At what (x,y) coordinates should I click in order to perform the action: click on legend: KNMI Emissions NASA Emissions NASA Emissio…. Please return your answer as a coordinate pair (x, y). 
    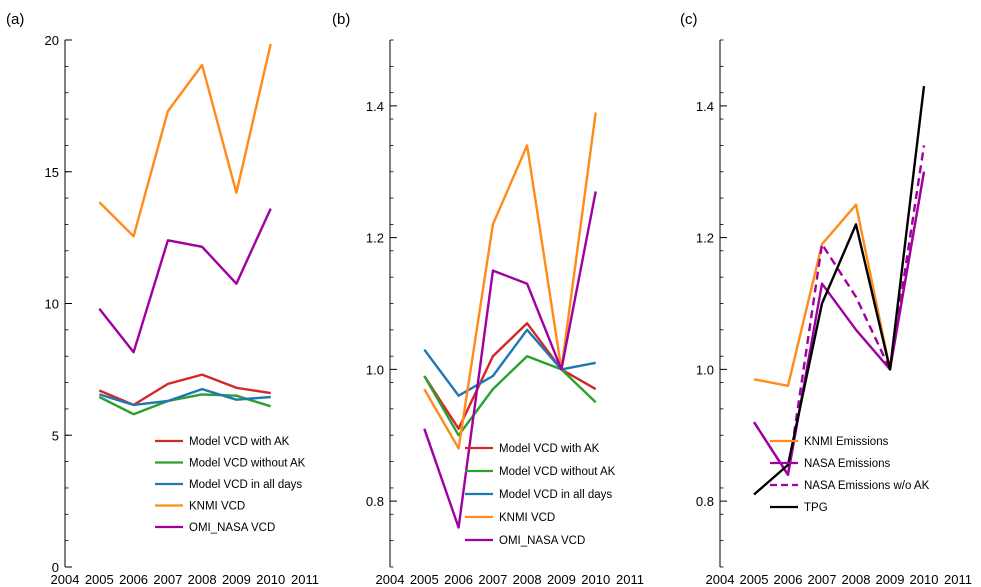
    Looking at the image, I should click on (850, 475).